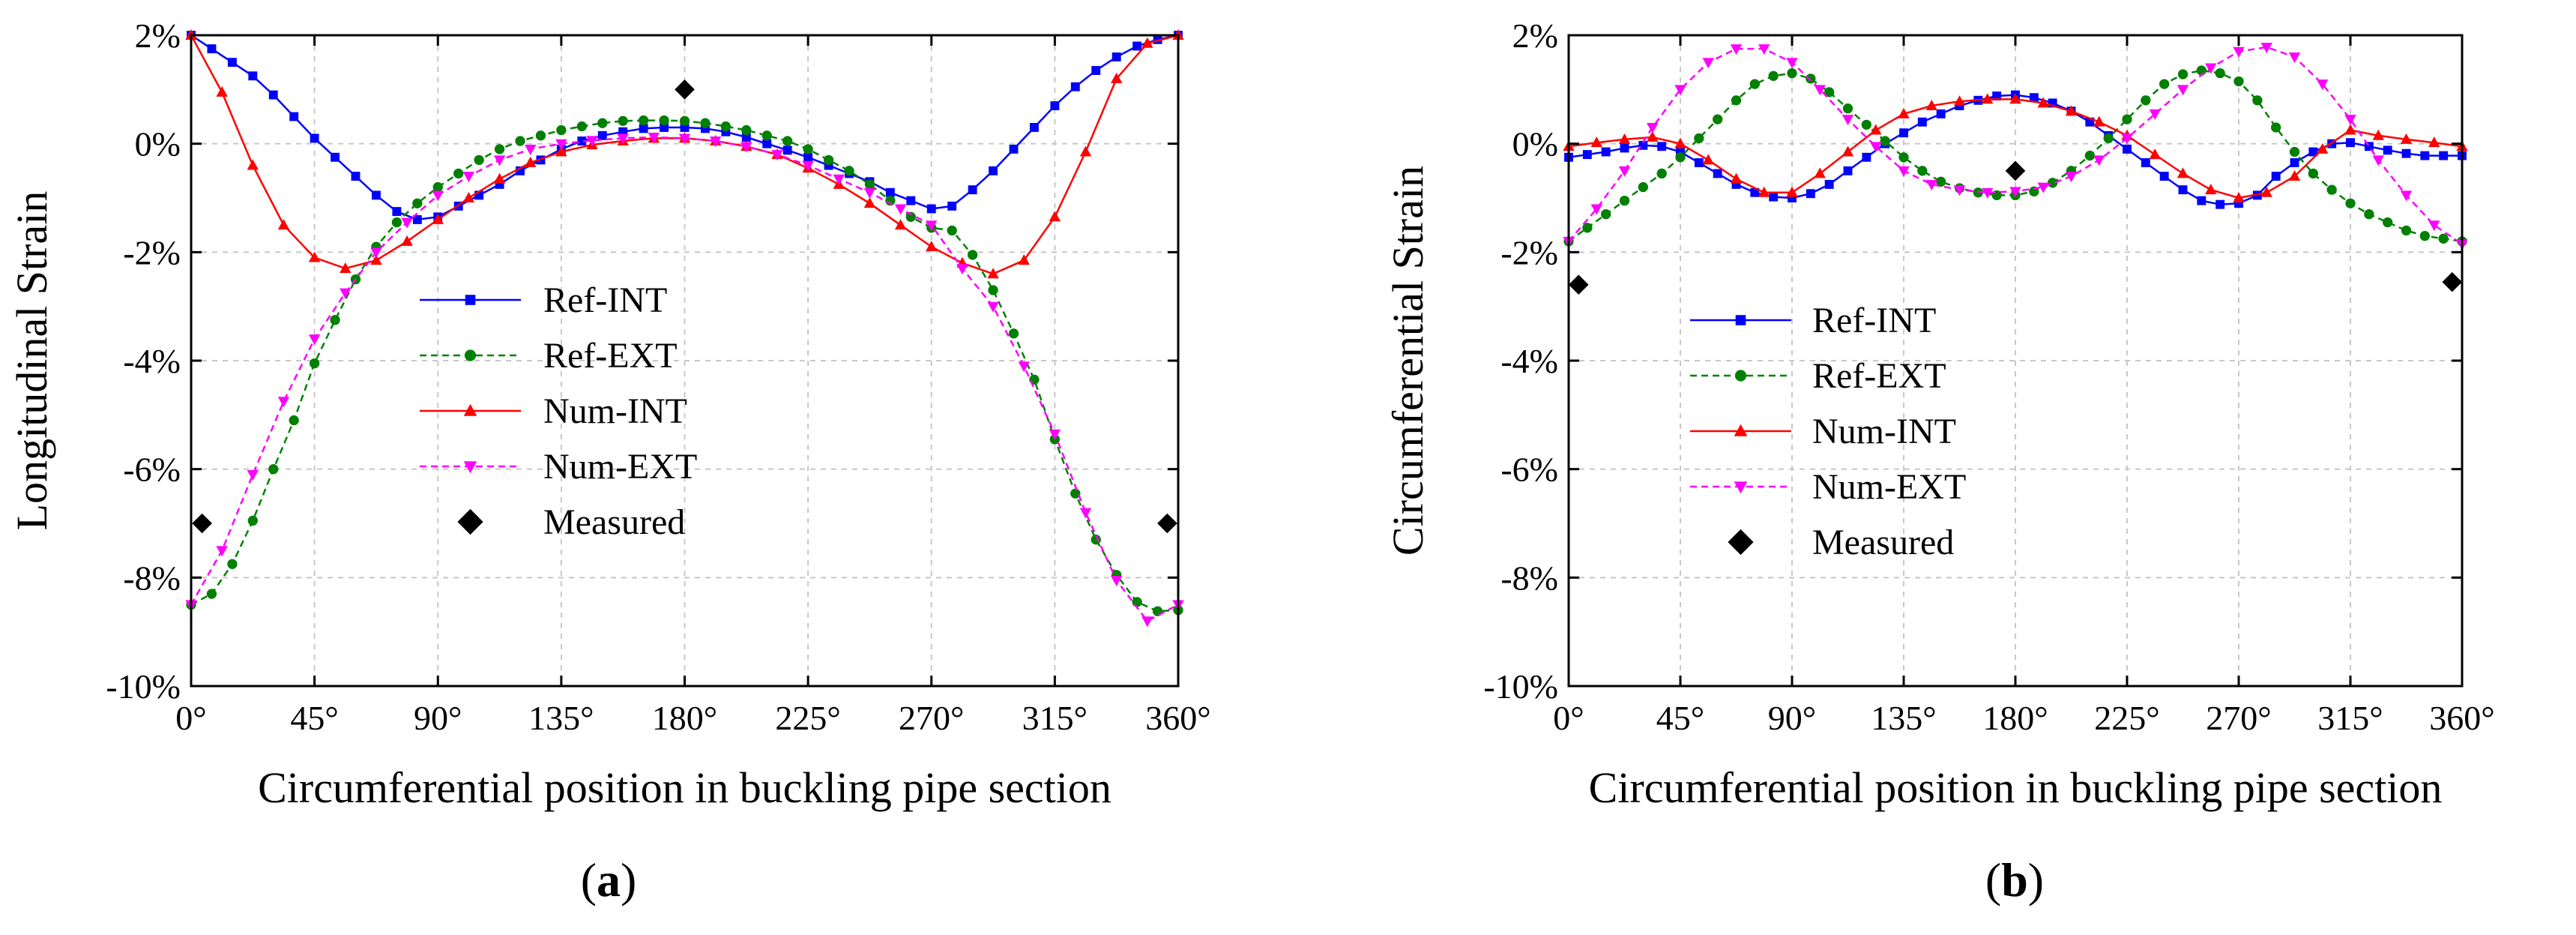 The width and height of the screenshot is (2576, 935). I want to click on panel-a-legend: Ref-INT Ref-EXT Num-INT Num-EXT Measured, so click(558, 411).